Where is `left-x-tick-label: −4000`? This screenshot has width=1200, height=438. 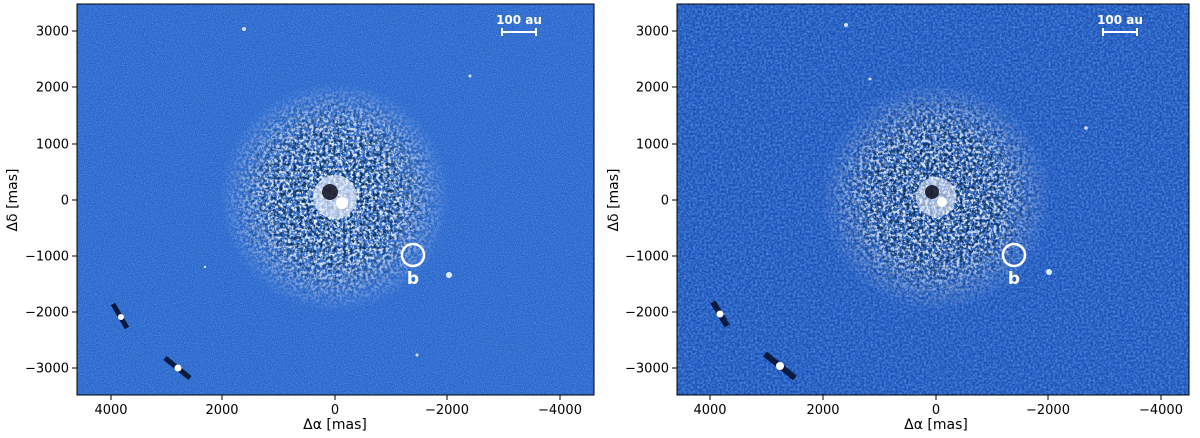
left-x-tick-label: −4000 is located at coordinates (560, 410).